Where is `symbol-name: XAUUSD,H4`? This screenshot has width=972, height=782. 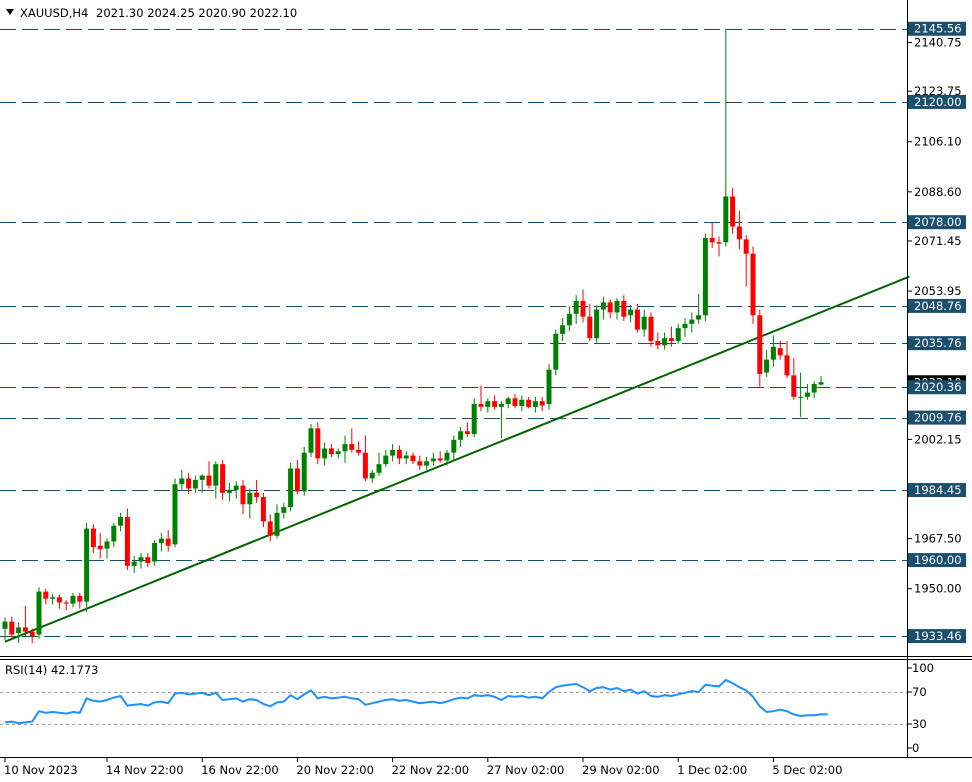
symbol-name: XAUUSD,H4 is located at coordinates (54, 13).